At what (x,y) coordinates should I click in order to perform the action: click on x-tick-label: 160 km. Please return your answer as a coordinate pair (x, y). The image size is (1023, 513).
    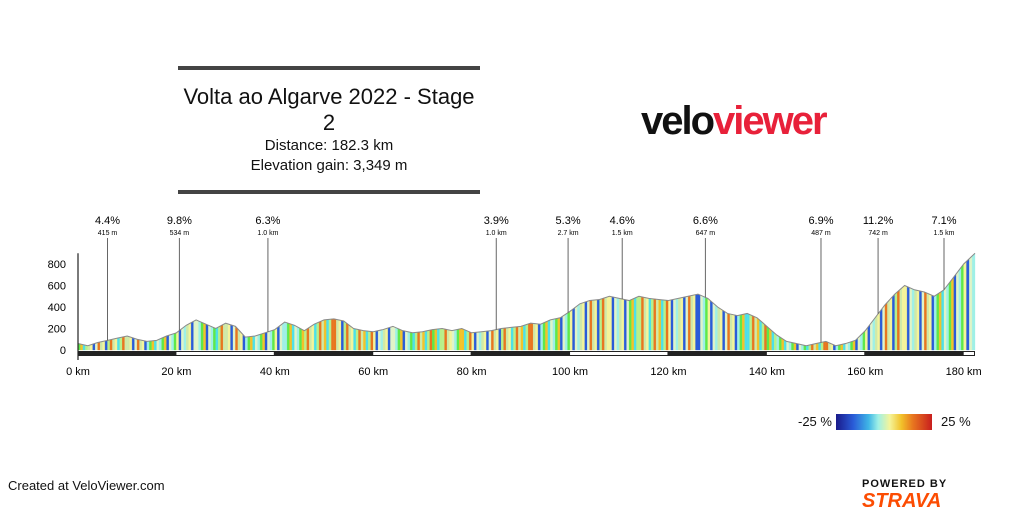
    Looking at the image, I should click on (865, 372).